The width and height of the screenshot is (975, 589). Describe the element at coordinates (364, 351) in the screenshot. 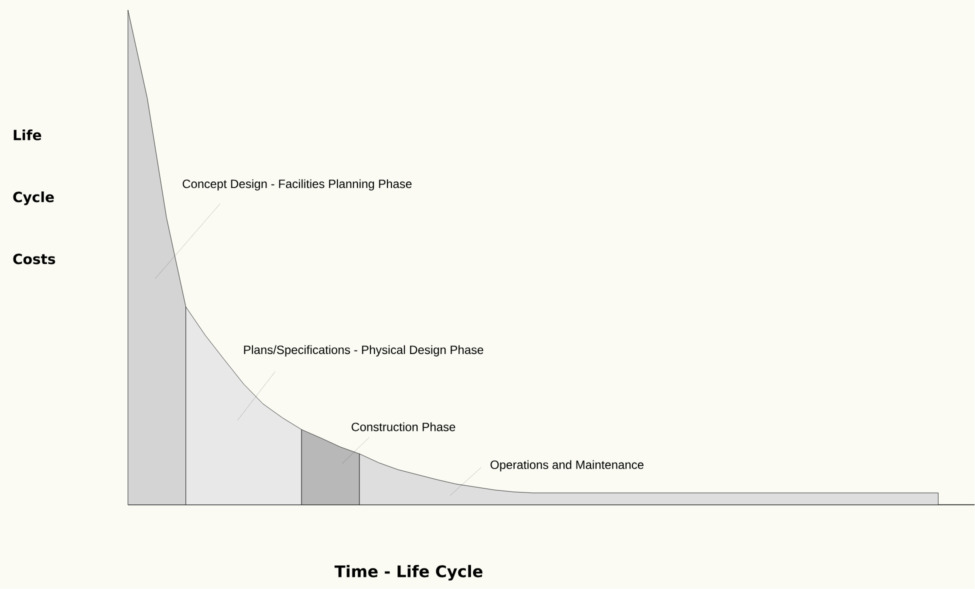

I see `series-label: Plans/Specifications - Physical Design Phase` at that location.